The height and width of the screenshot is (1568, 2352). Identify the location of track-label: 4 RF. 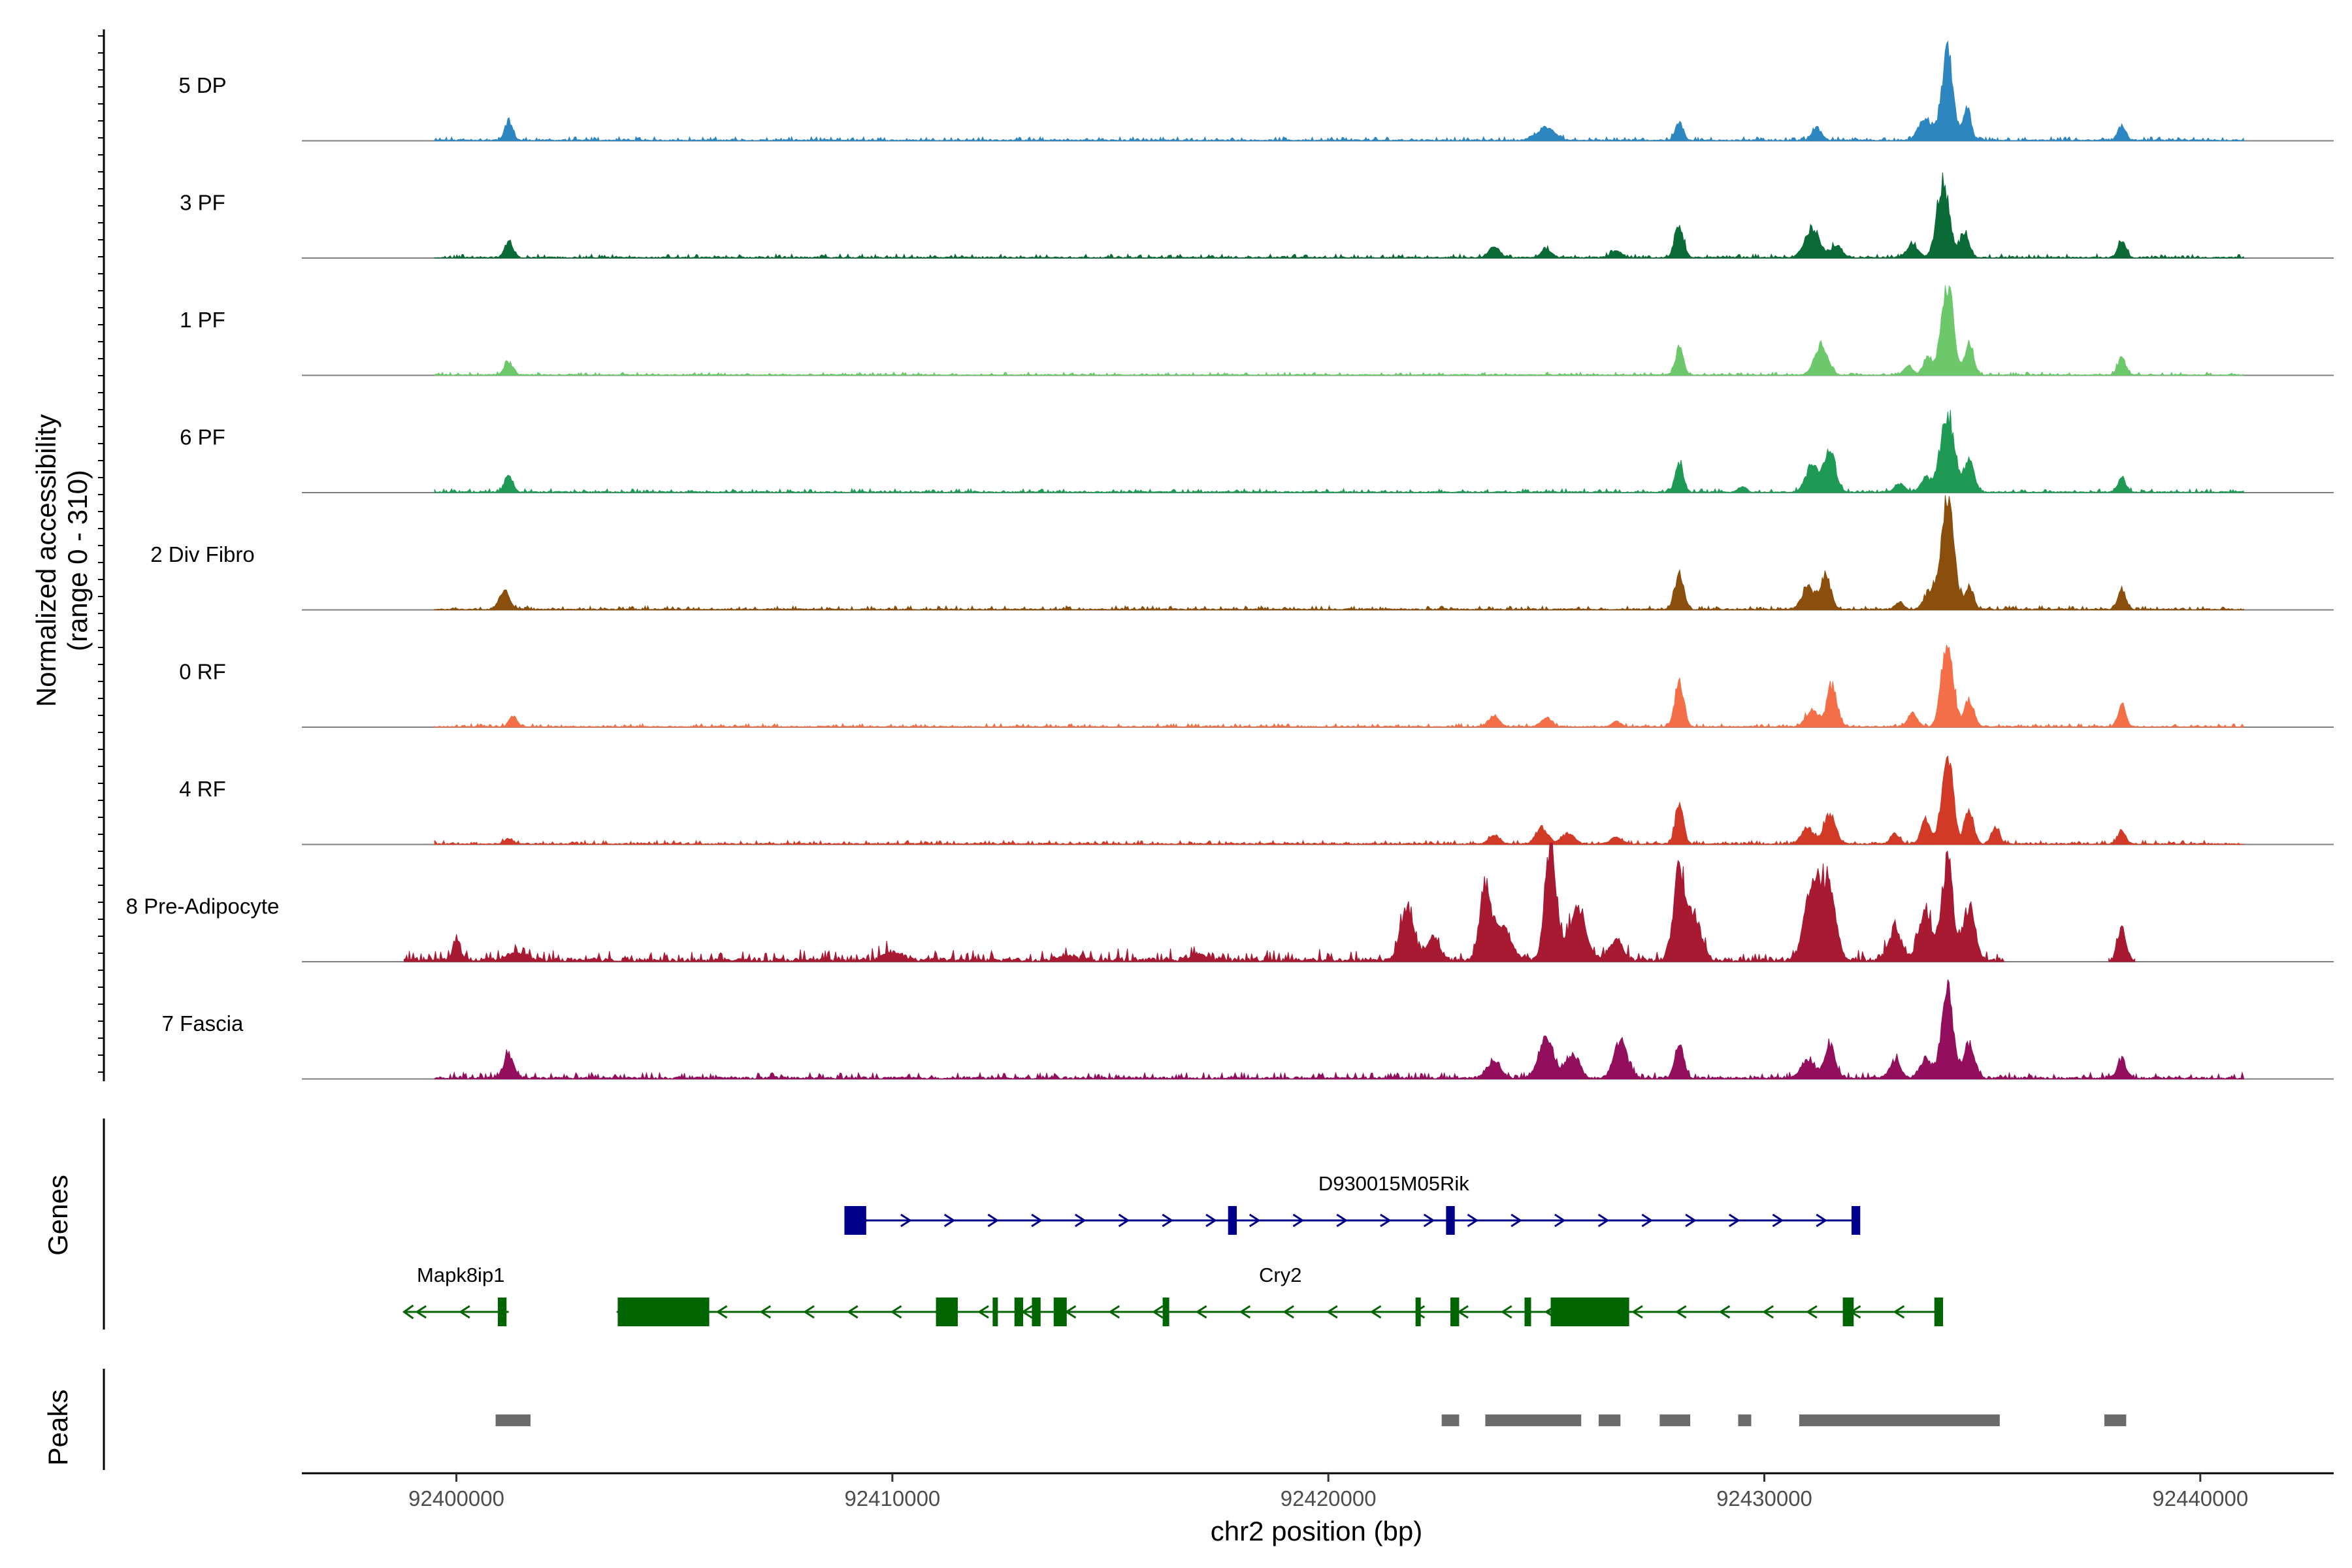
(202, 789).